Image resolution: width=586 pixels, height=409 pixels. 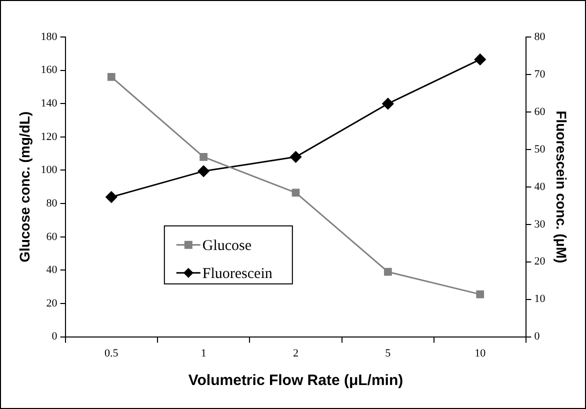 I want to click on y-tick-label: 80, so click(x=52, y=203).